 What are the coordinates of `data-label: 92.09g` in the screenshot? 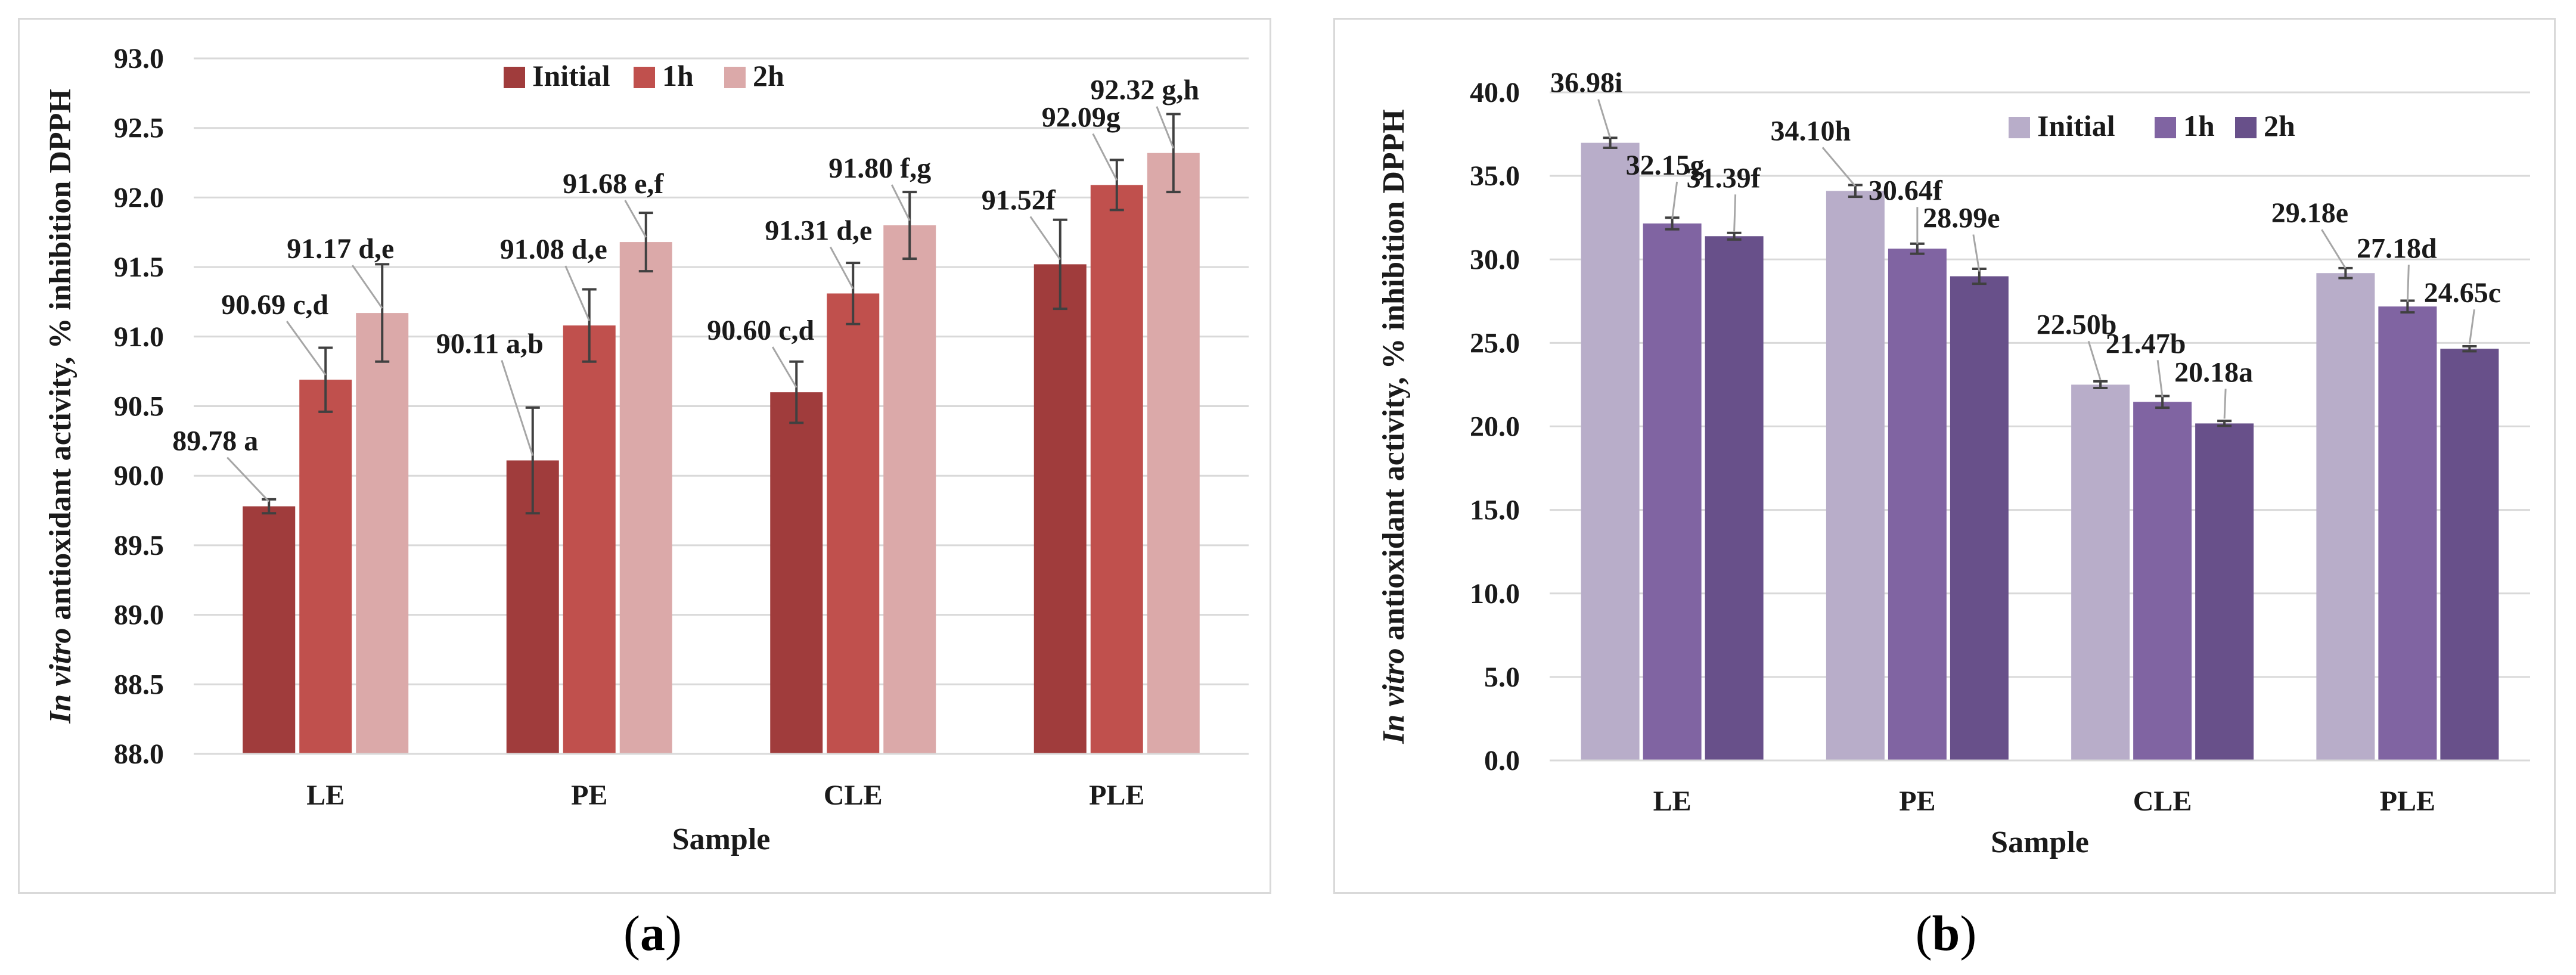 It's located at (1081, 117).